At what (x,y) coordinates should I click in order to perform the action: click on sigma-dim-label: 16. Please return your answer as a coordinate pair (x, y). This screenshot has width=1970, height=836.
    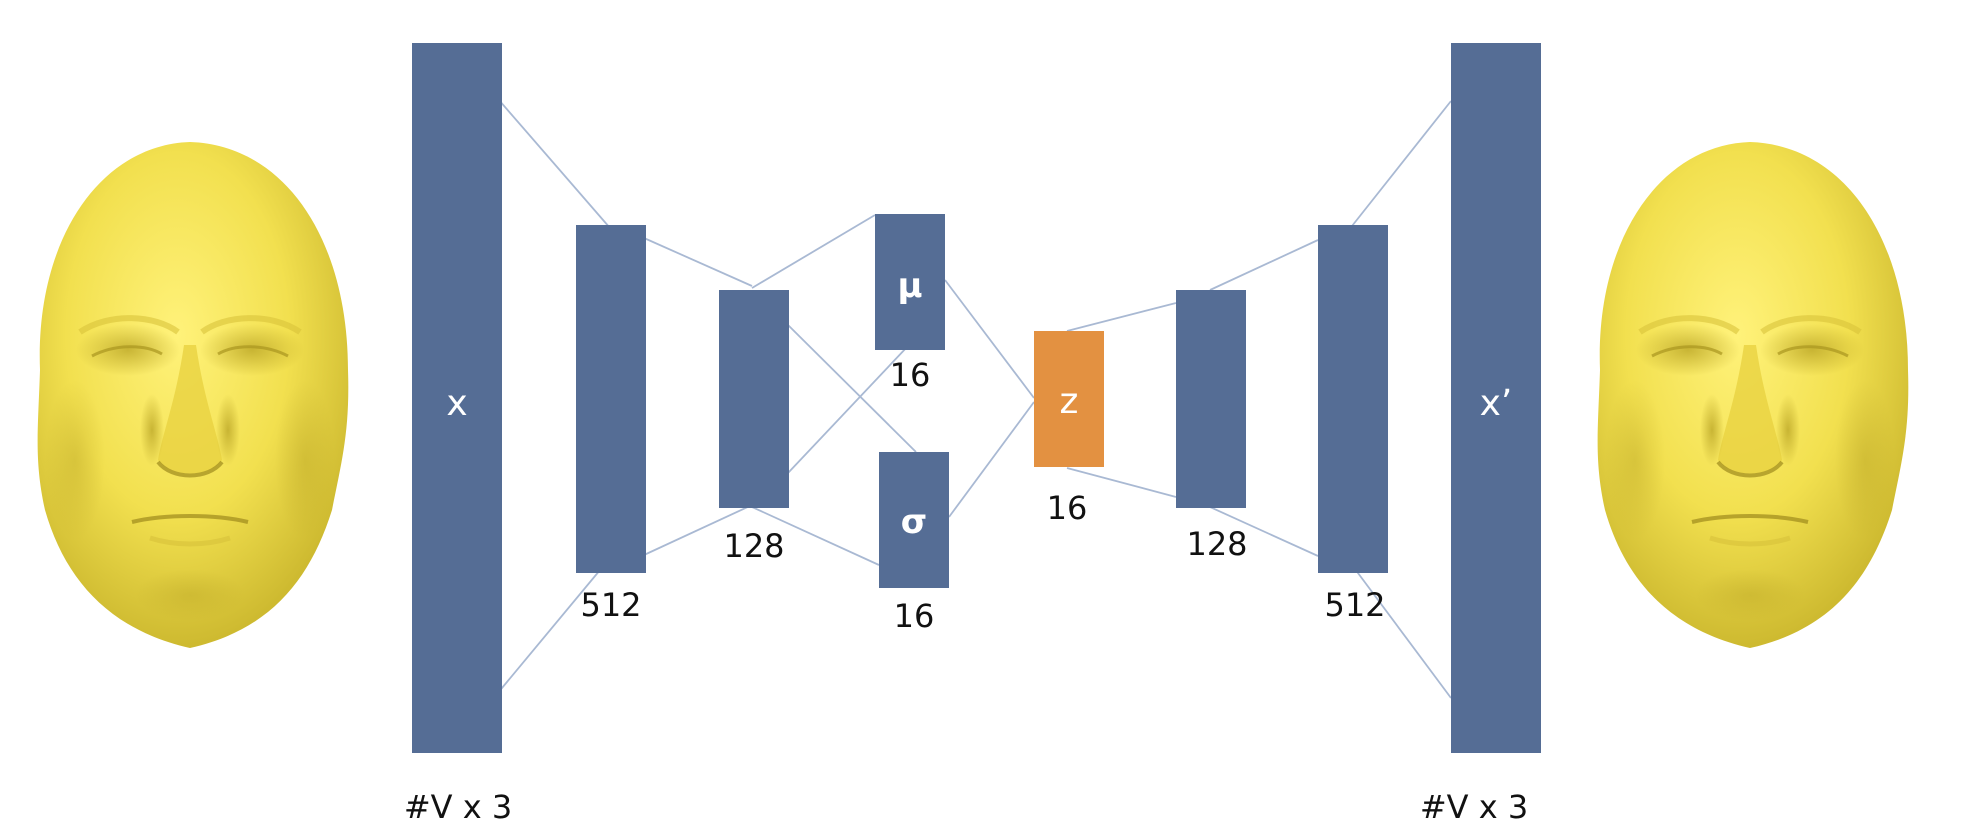
    Looking at the image, I should click on (914, 616).